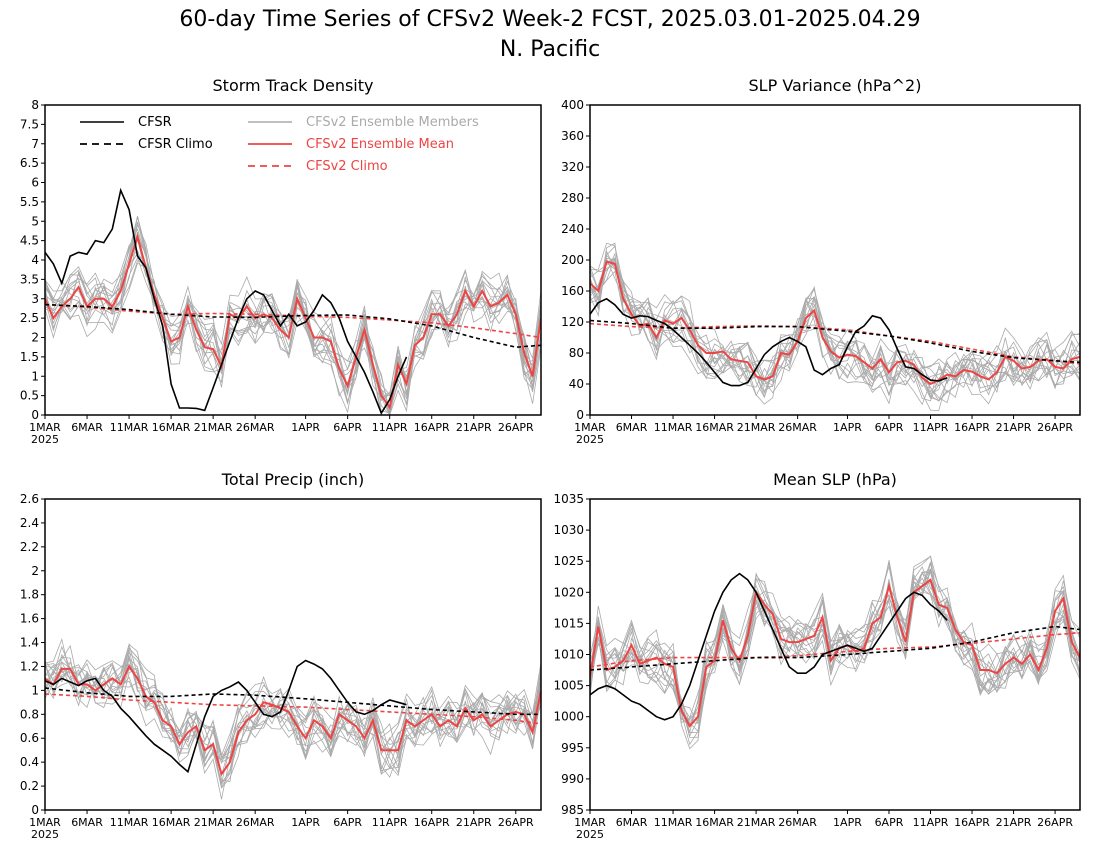 The image size is (1100, 850). I want to click on y-tick-label: 0.2, so click(29, 786).